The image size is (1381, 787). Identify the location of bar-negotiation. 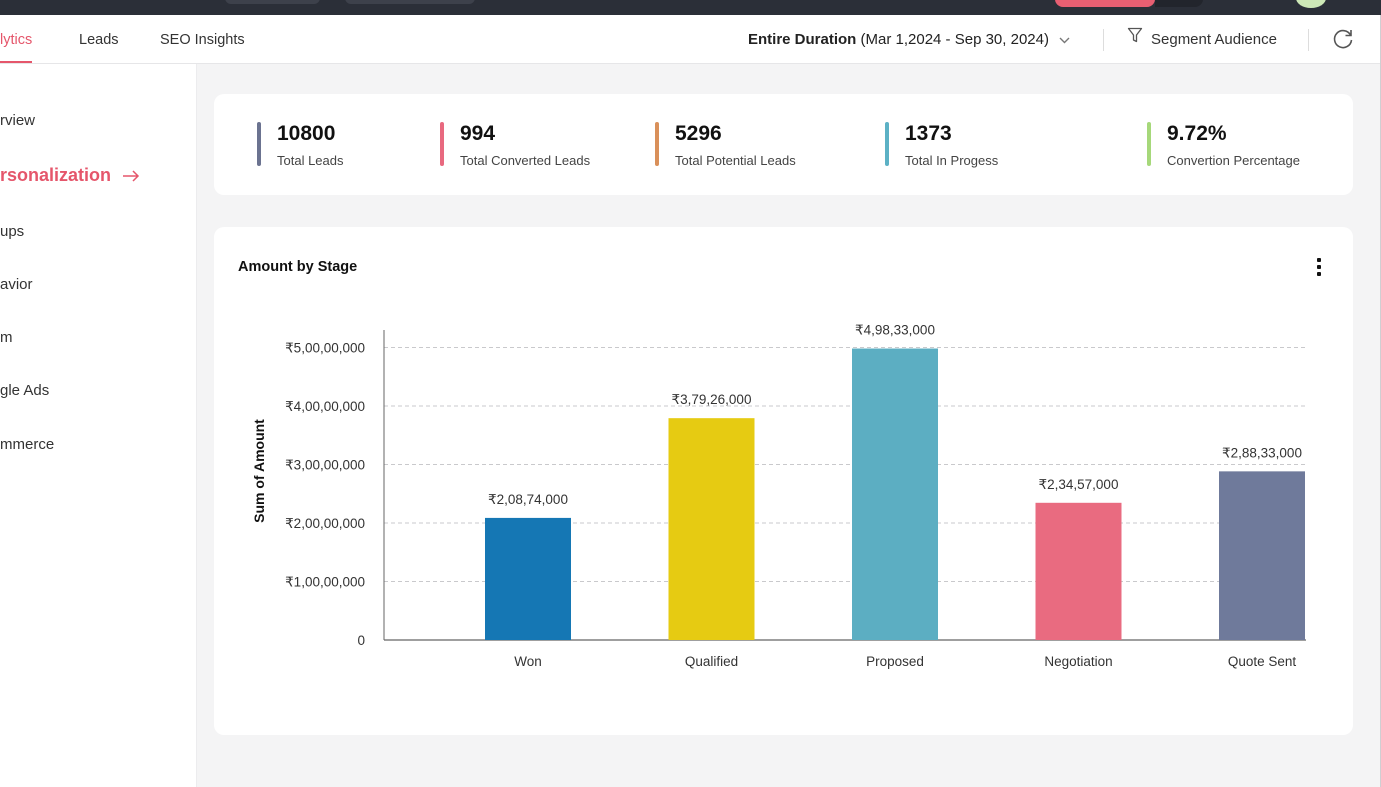
(1078, 571).